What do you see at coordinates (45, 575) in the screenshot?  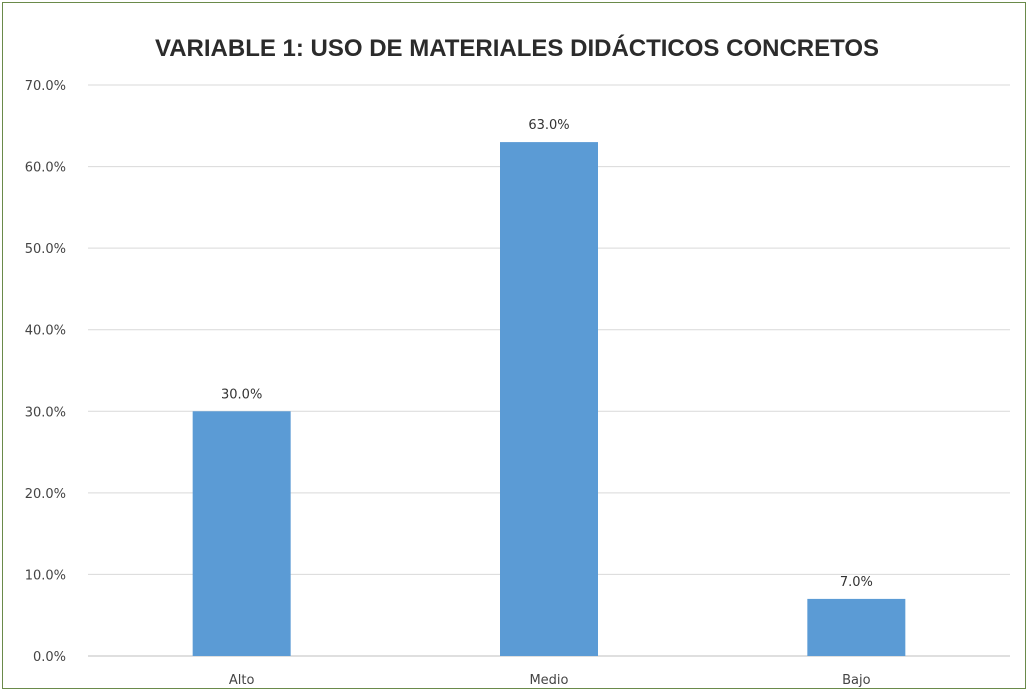 I see `y-tick-label: 10.0%` at bounding box center [45, 575].